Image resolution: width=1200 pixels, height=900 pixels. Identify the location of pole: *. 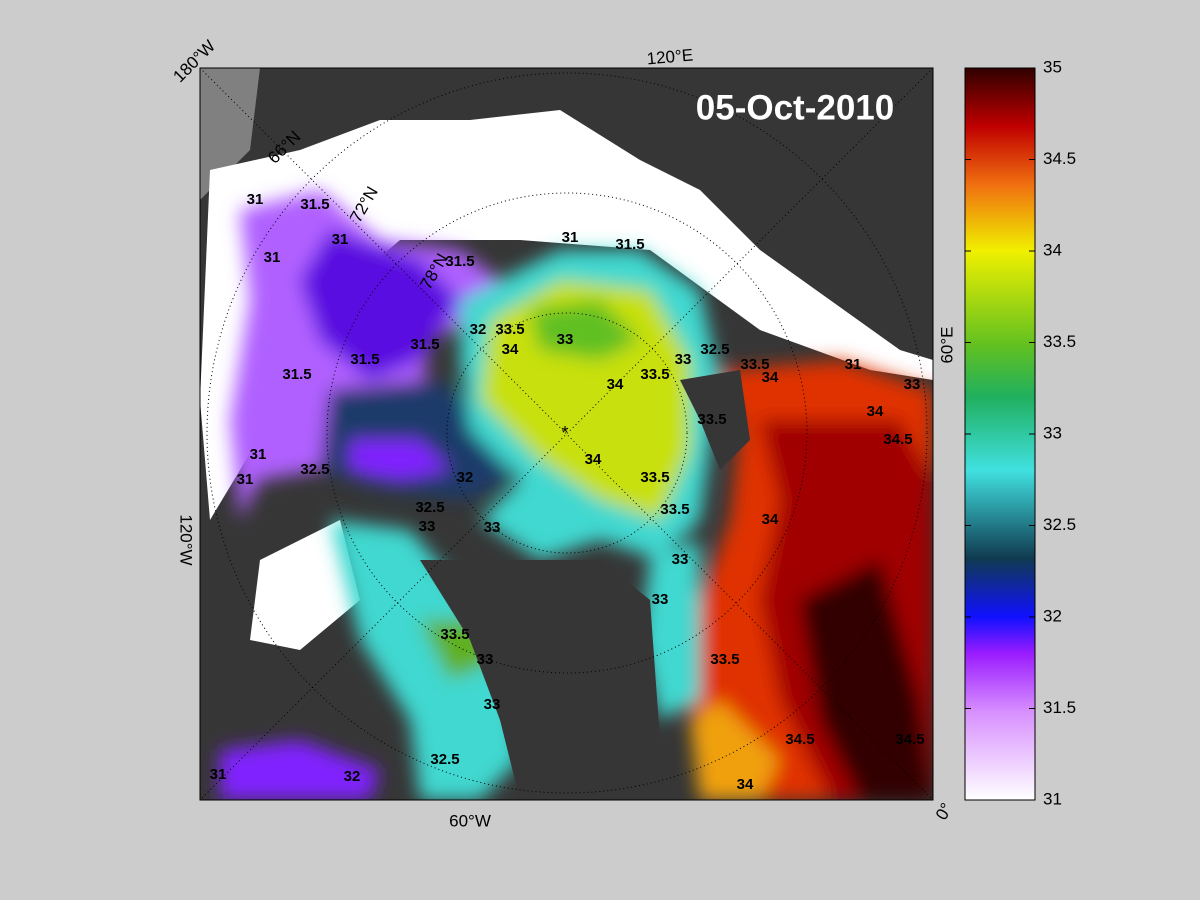
(564, 433).